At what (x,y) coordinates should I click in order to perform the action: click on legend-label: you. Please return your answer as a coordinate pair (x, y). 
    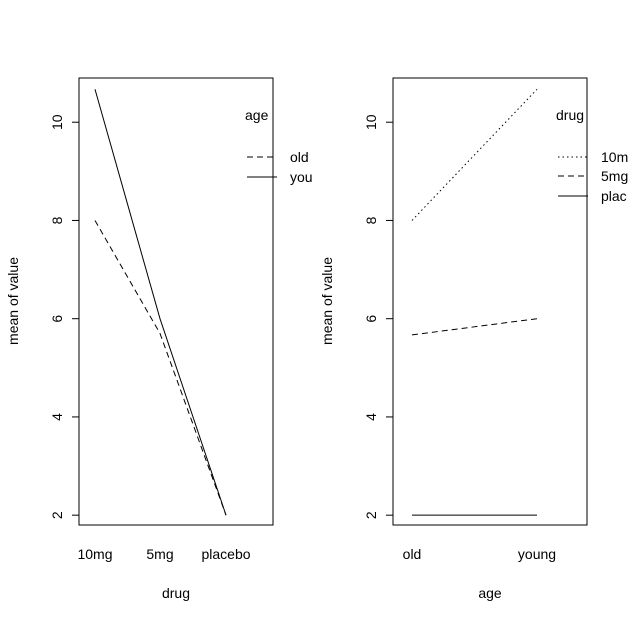
    Looking at the image, I should click on (301, 177).